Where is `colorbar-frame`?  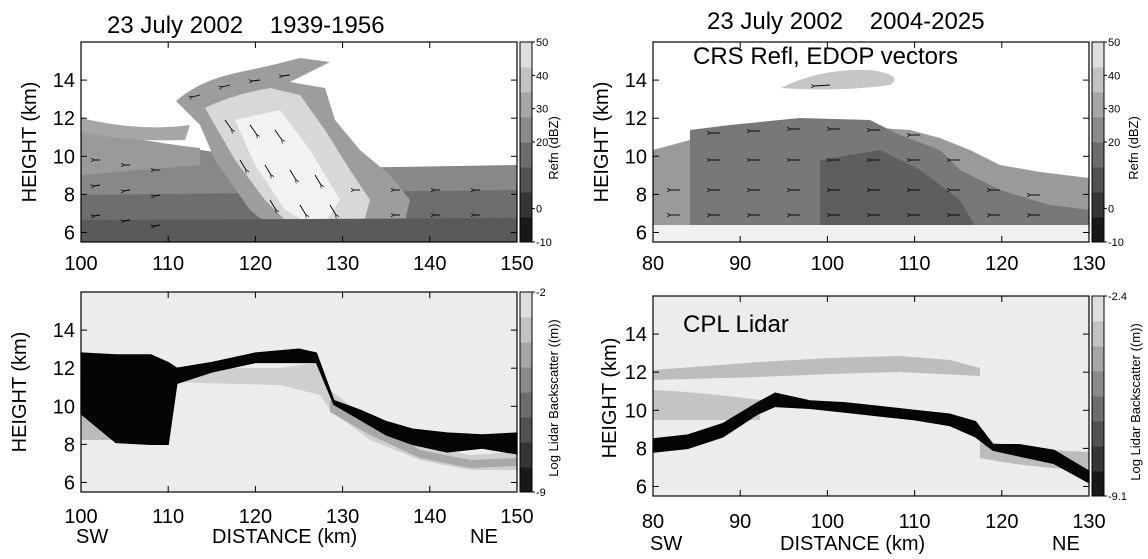
colorbar-frame is located at coordinates (1098, 396).